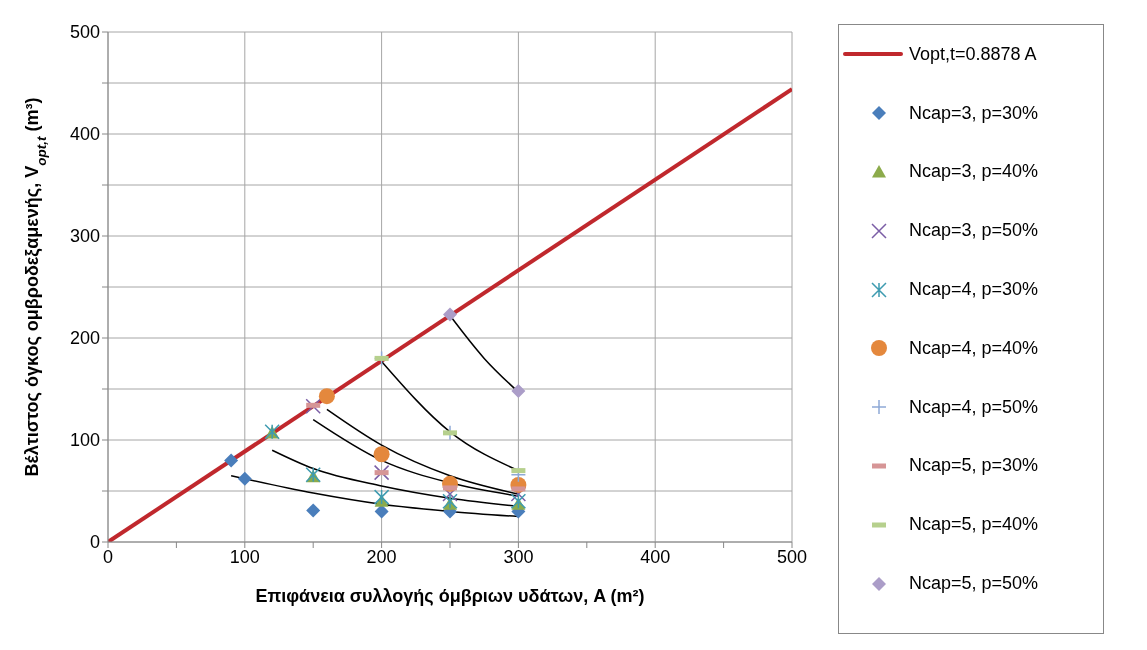  I want to click on legend-label: Vopt,t=0.8878 A, so click(973, 54).